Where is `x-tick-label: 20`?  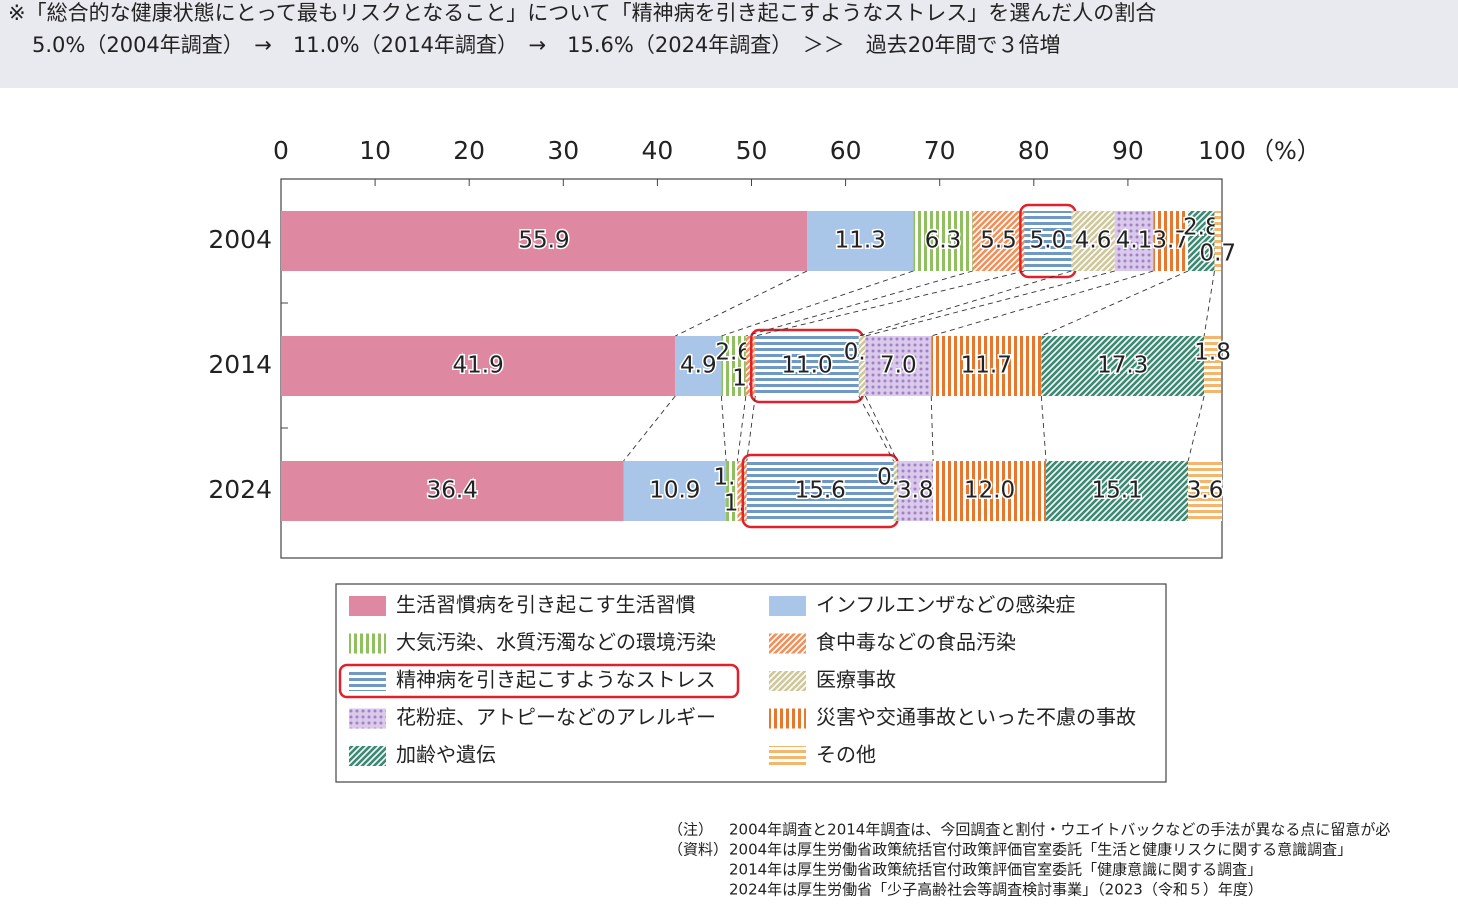
x-tick-label: 20 is located at coordinates (469, 150).